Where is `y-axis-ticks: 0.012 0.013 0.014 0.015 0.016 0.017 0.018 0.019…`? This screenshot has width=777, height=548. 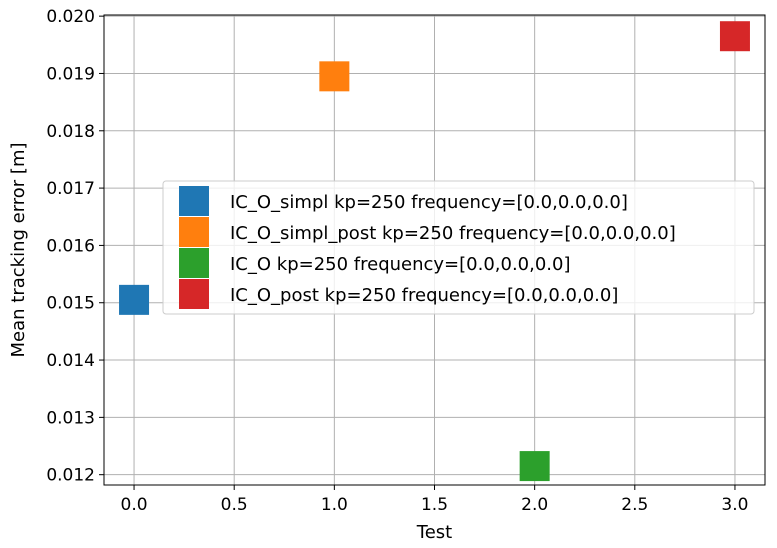
y-axis-ticks: 0.012 0.013 0.014 0.015 0.016 0.017 0.018 0.019… is located at coordinates (75, 246).